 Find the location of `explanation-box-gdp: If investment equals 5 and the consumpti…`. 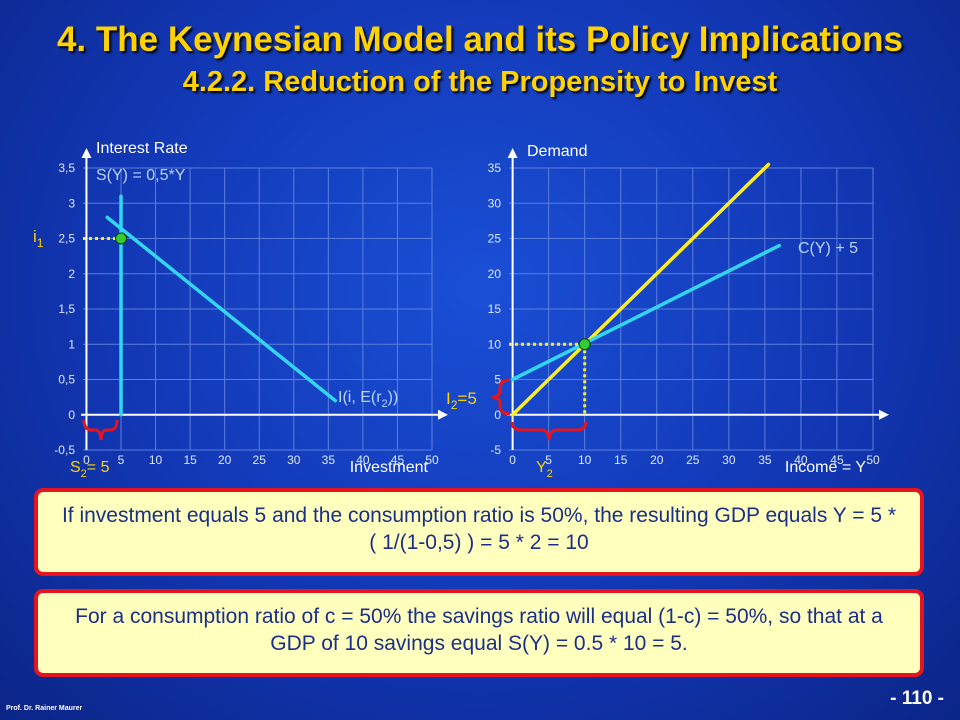

explanation-box-gdp: If investment equals 5 and the consumpti… is located at coordinates (479, 532).